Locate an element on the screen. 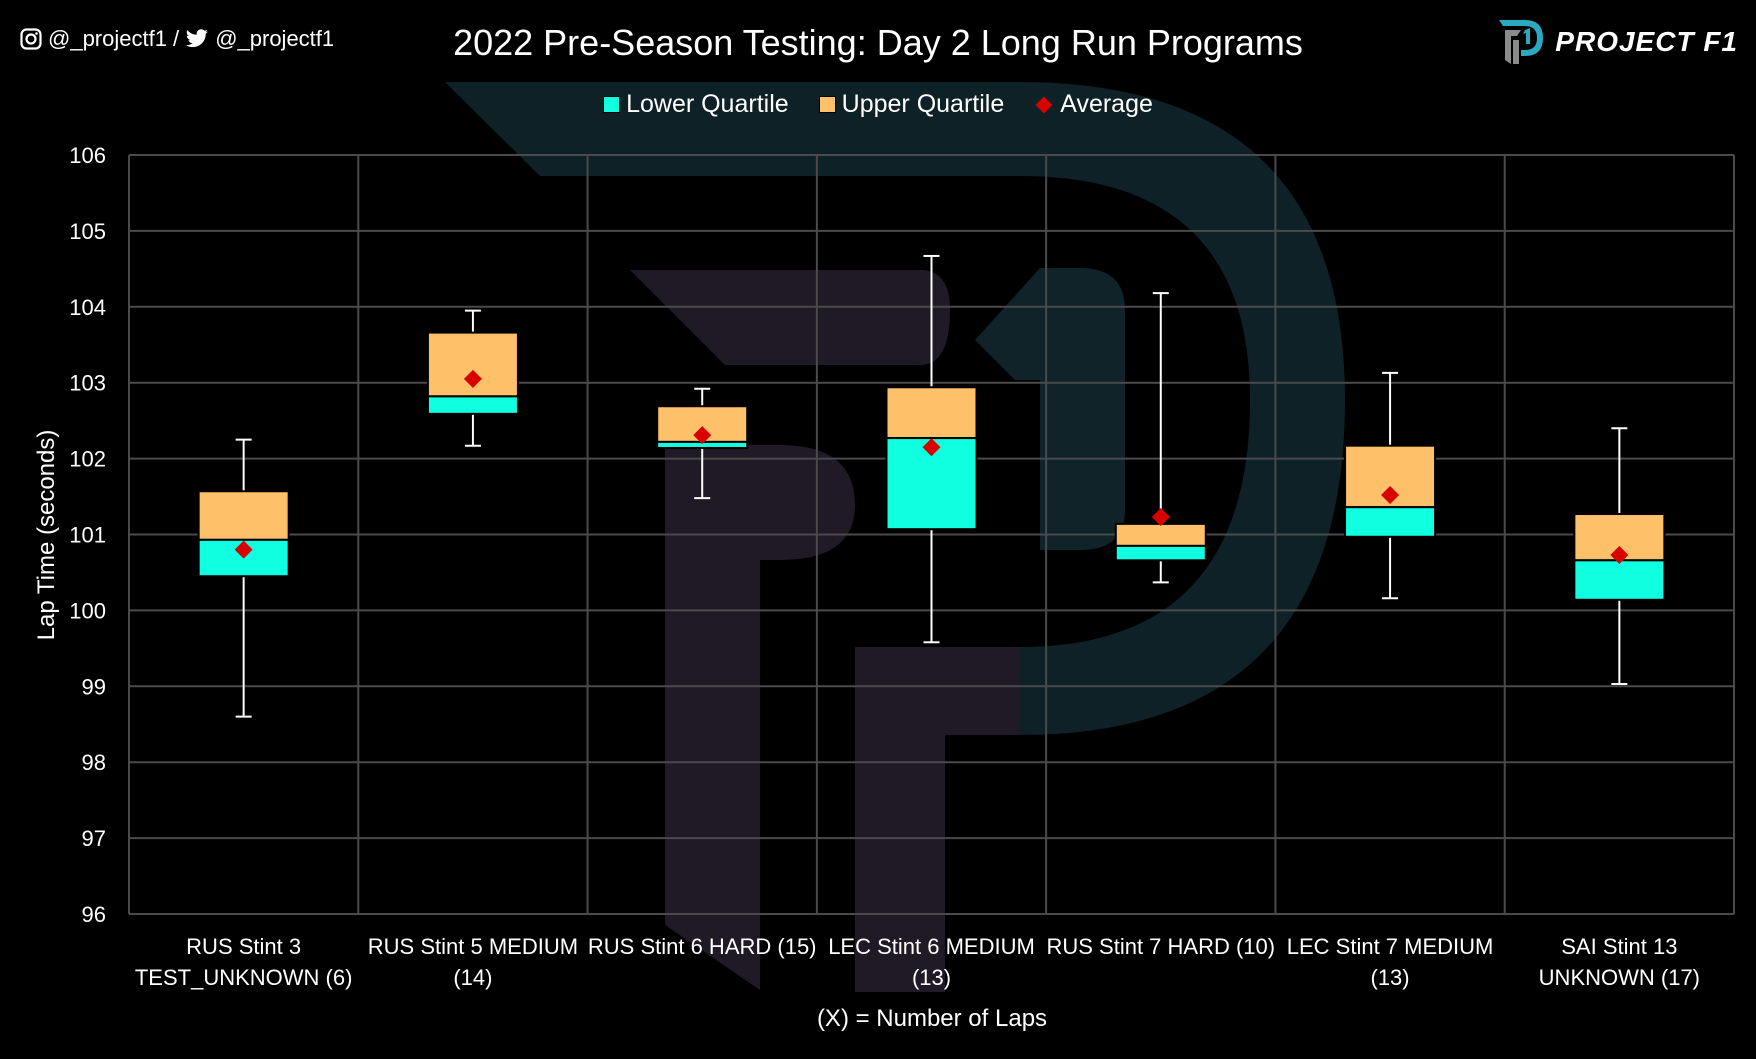 This screenshot has height=1059, width=1756. legend-label: Upper Quartile is located at coordinates (923, 104).